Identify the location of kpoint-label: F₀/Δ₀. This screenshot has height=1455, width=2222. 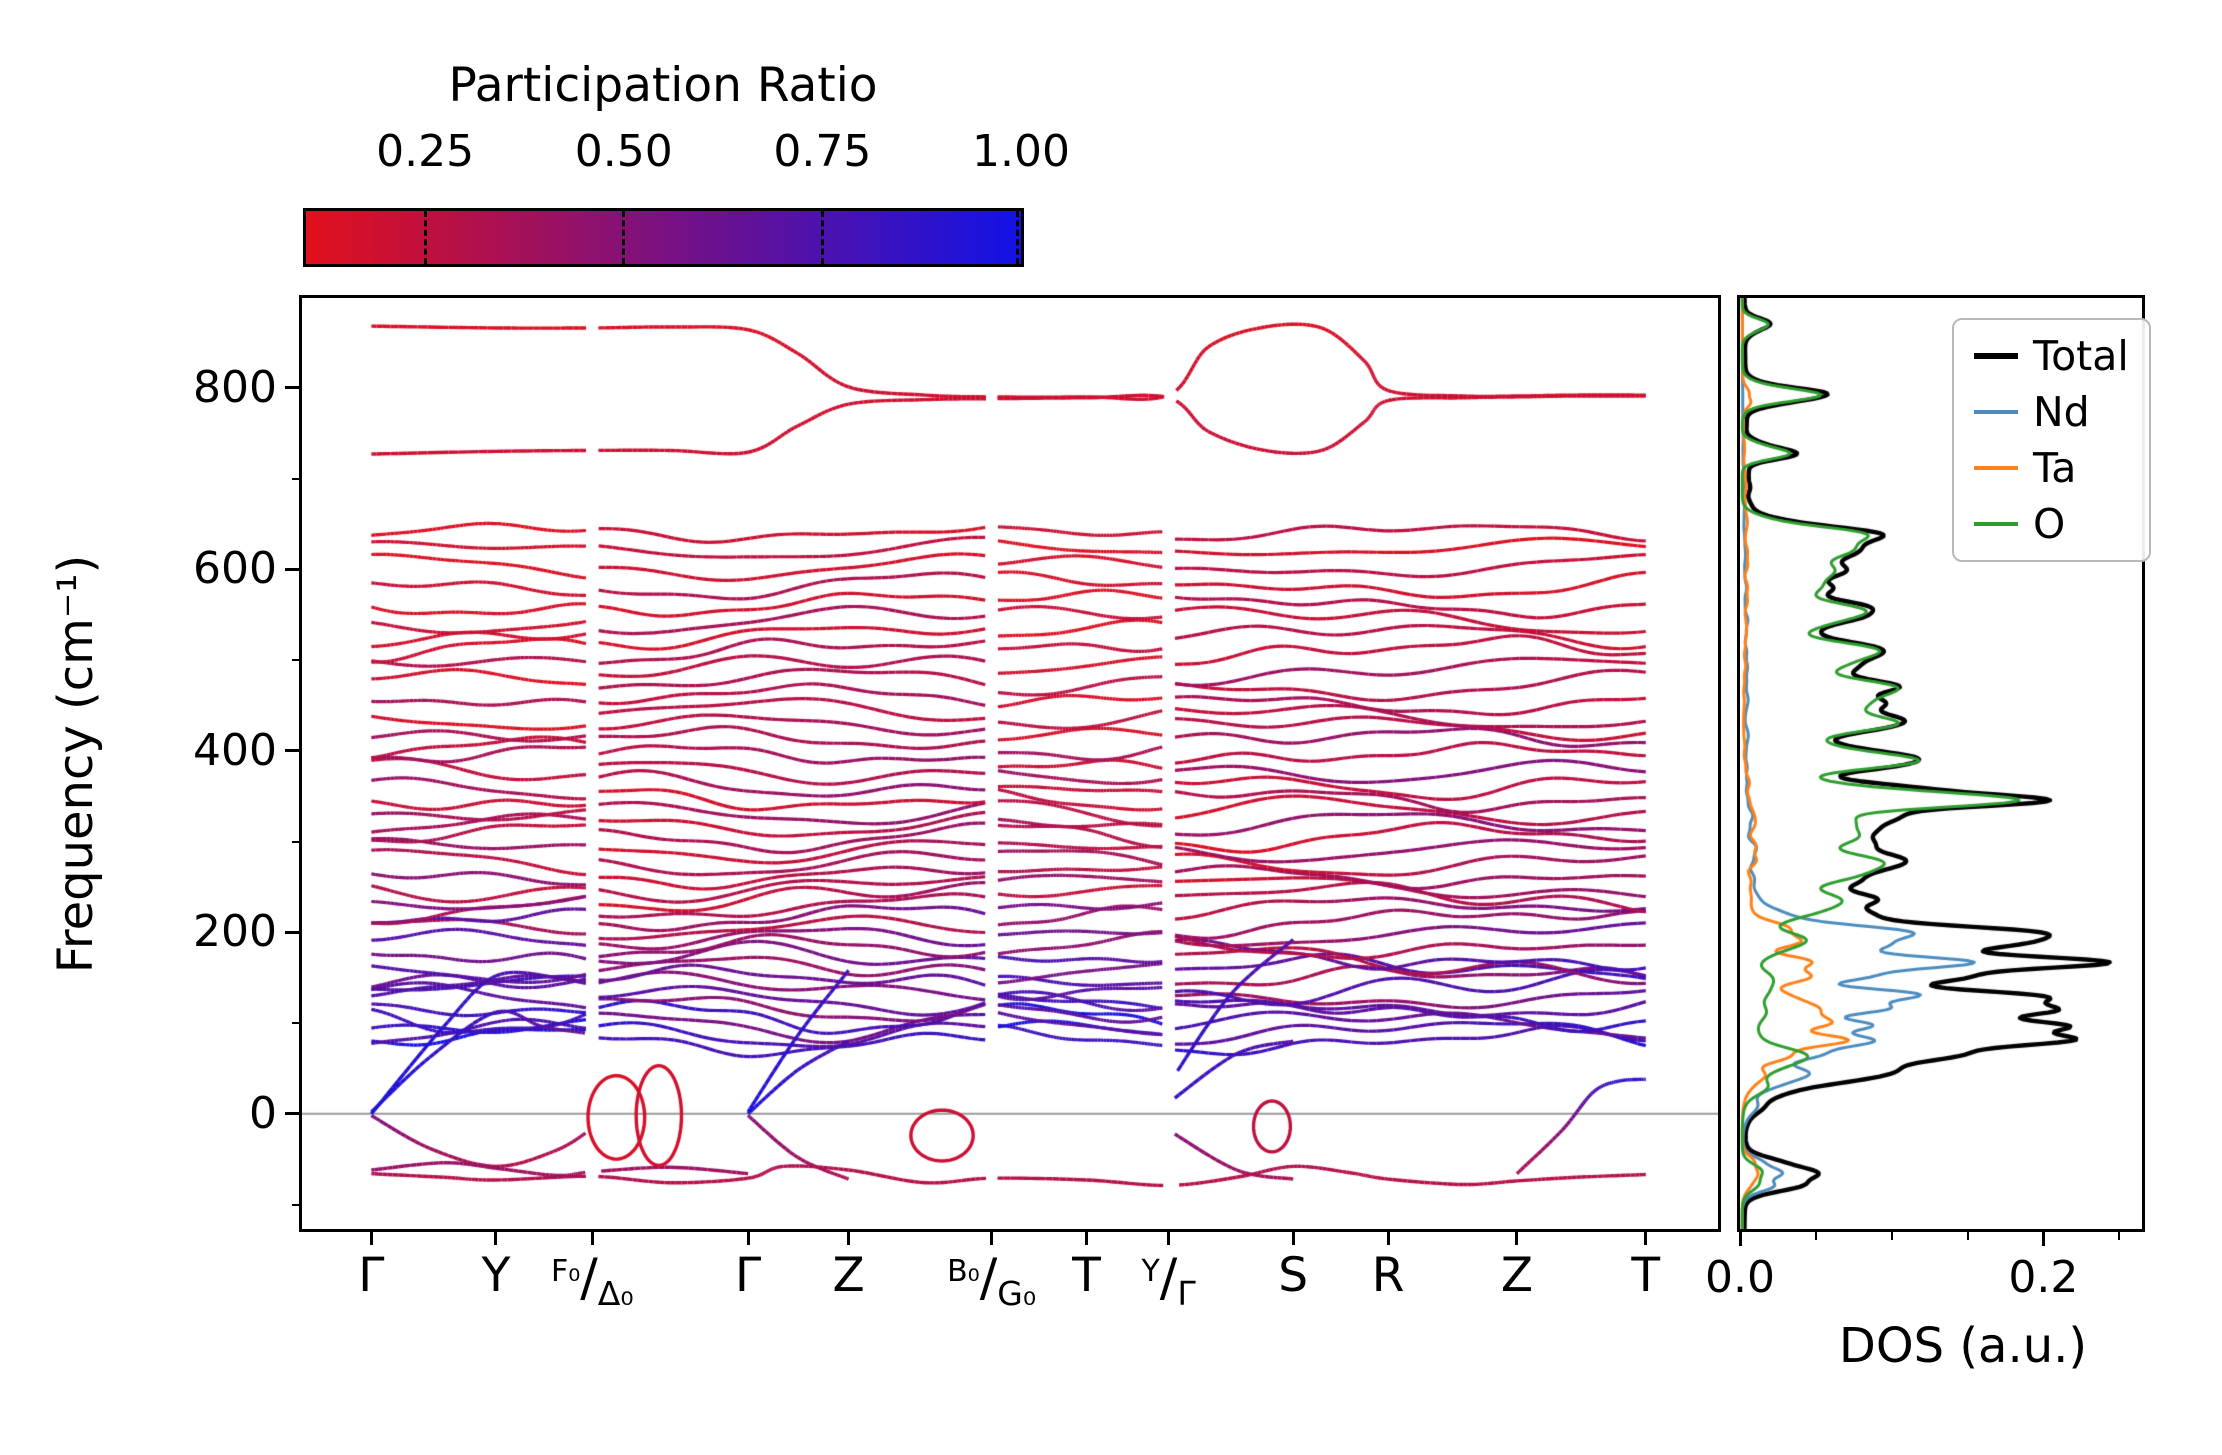
(592, 1280).